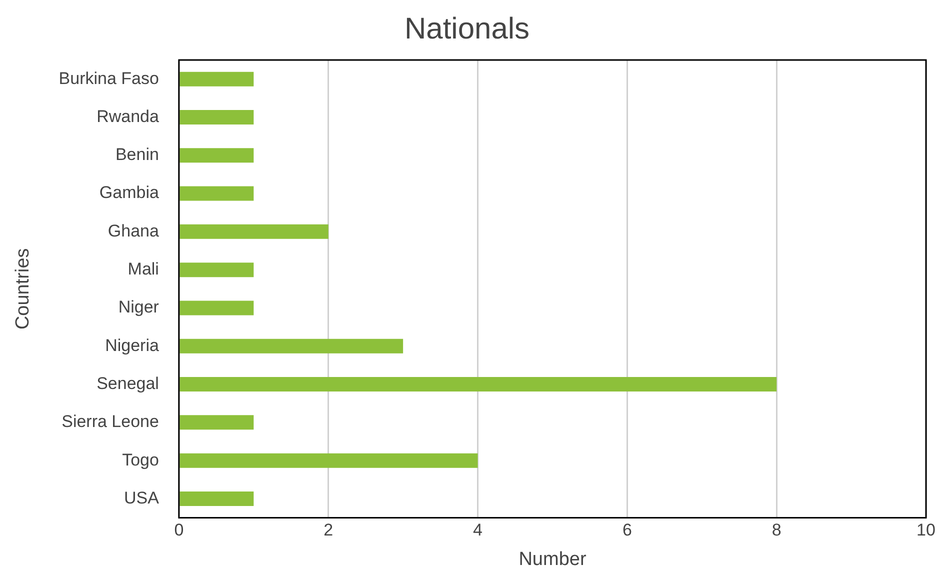  Describe the element at coordinates (137, 154) in the screenshot. I see `y-tick-label: Benin` at that location.